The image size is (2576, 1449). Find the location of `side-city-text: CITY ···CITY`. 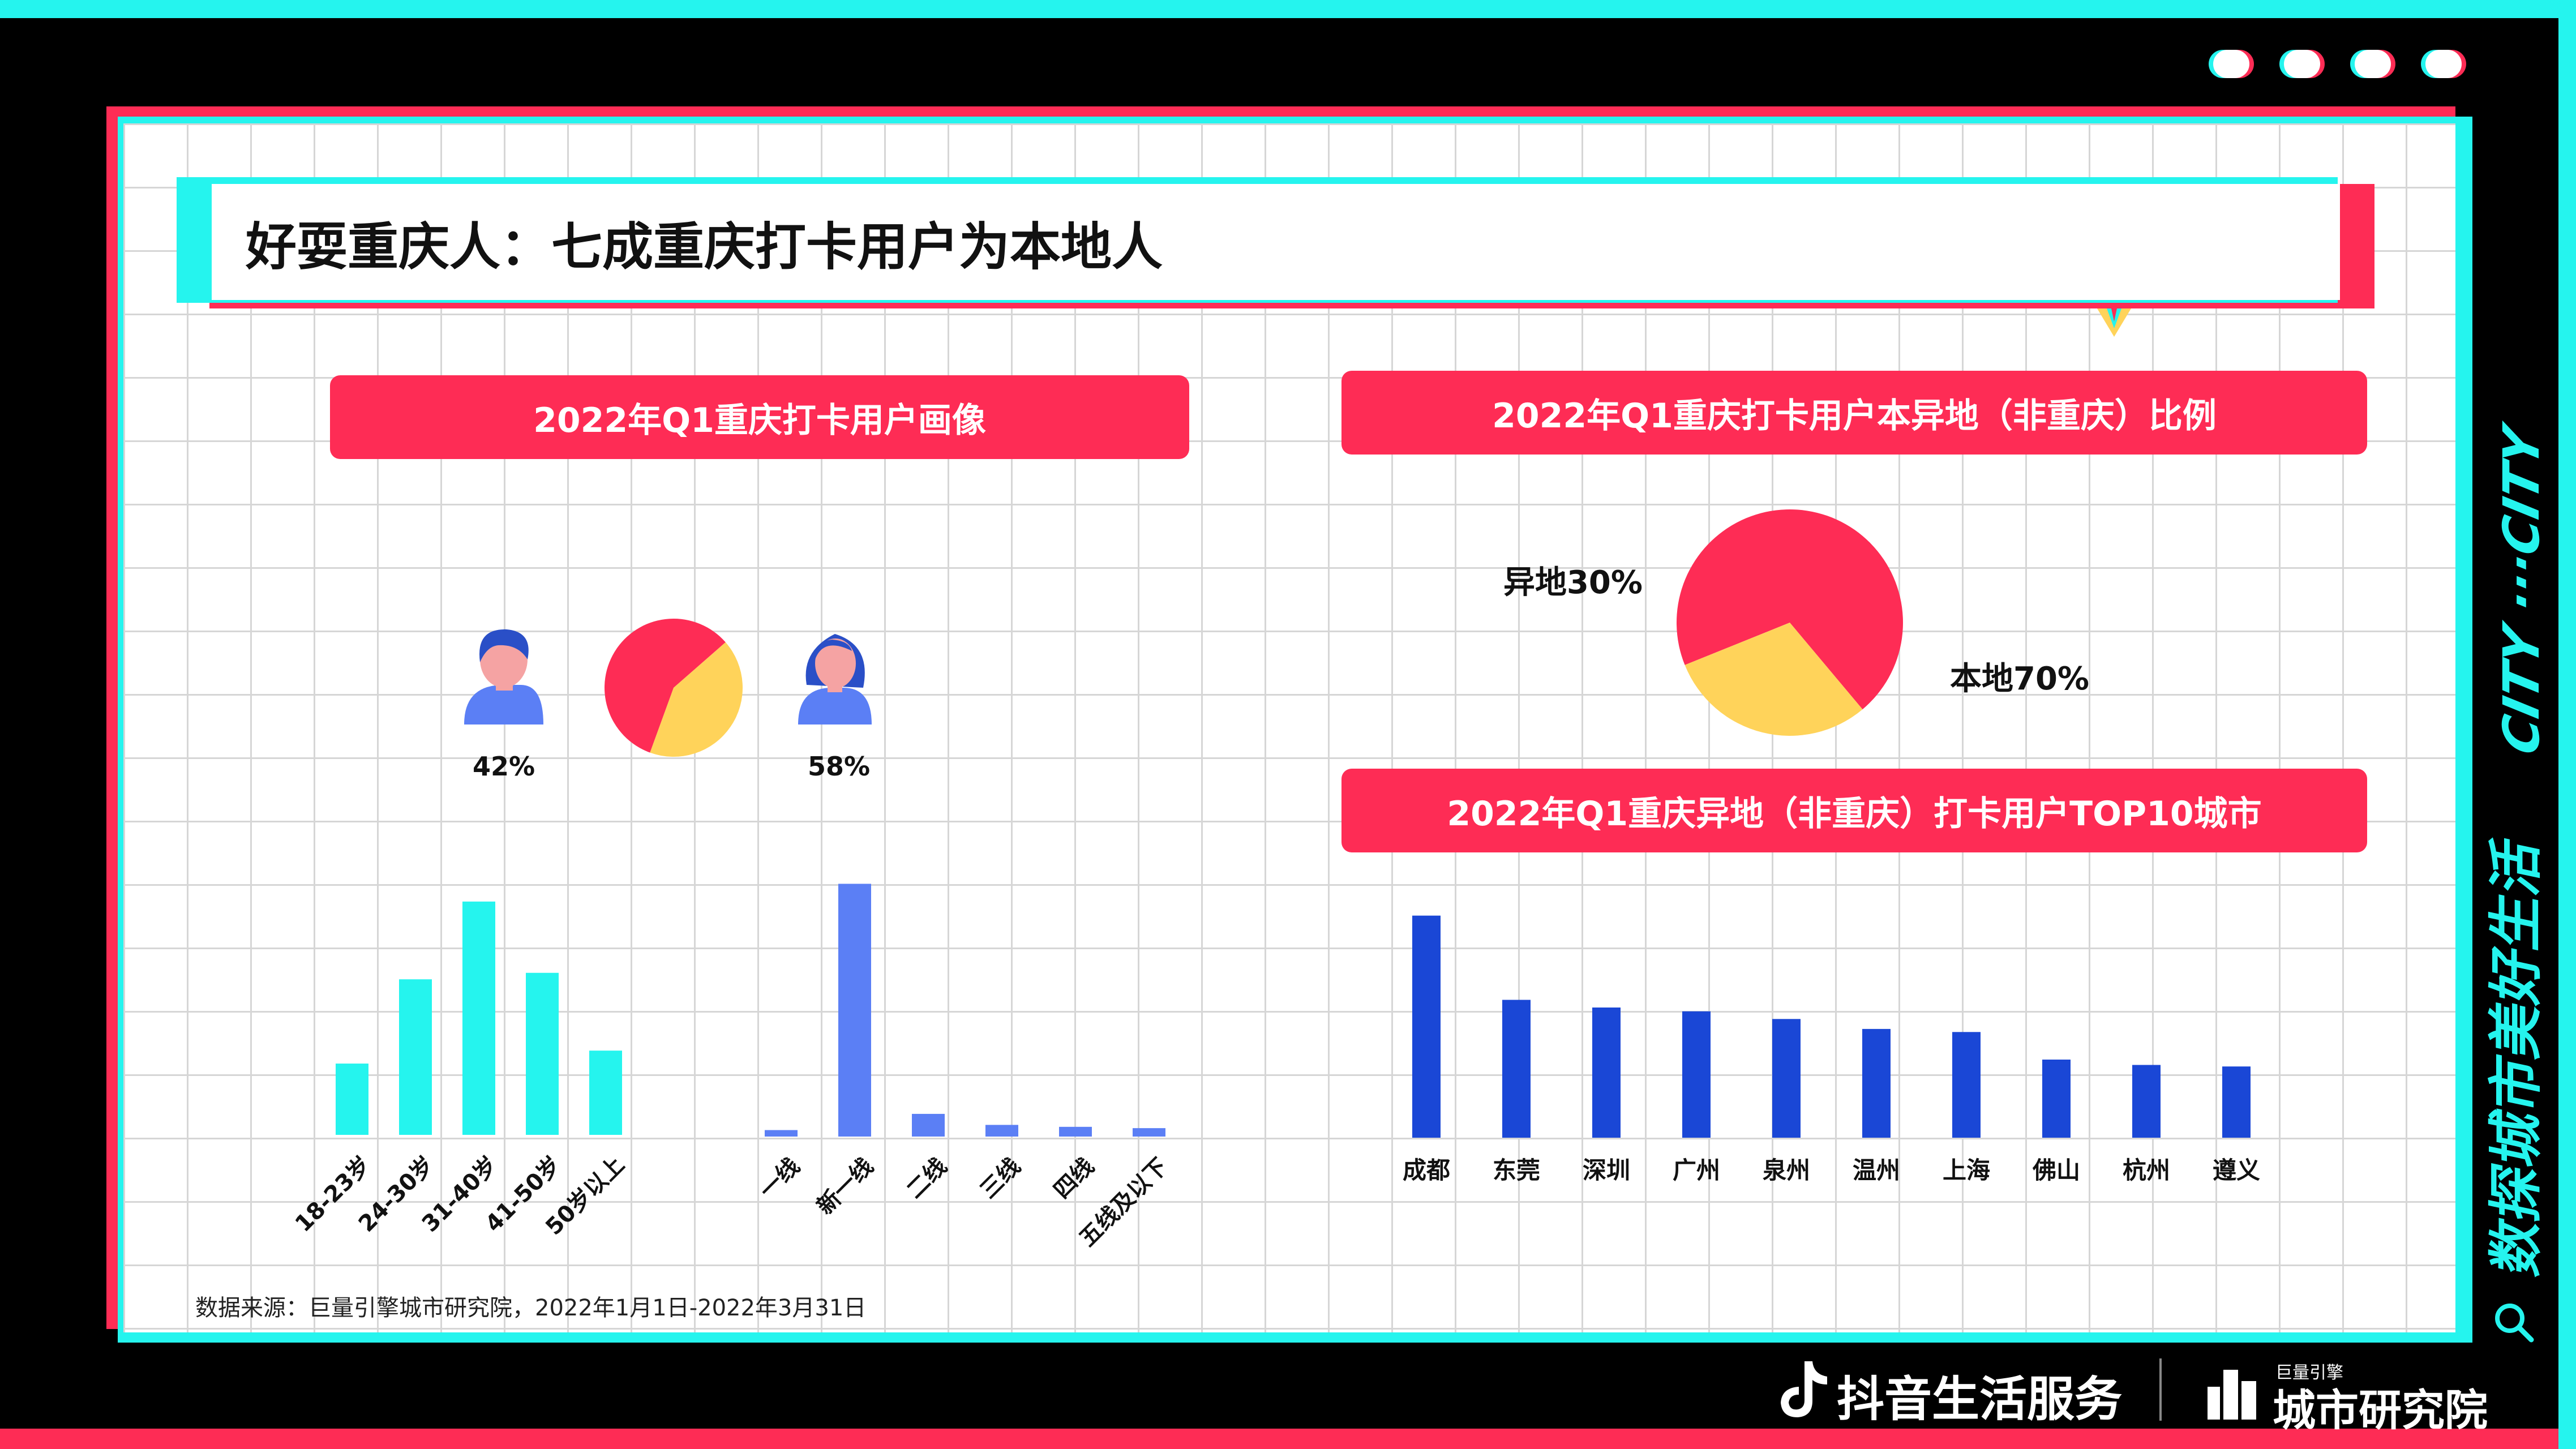

side-city-text: CITY ···CITY is located at coordinates (2521, 591).